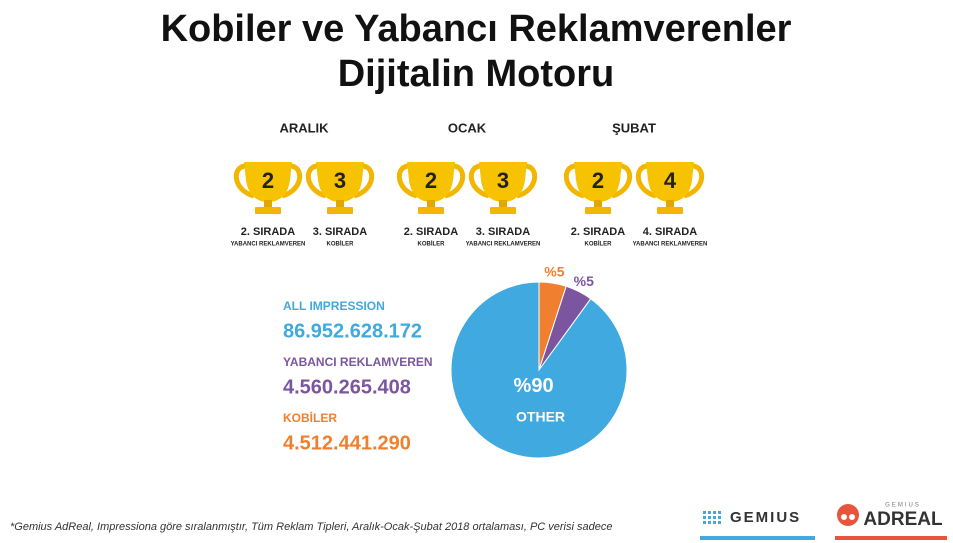 Image resolution: width=953 pixels, height=543 pixels. Describe the element at coordinates (476, 29) in the screenshot. I see `title-line: Kobiler ve Yabancı Reklamverenler` at that location.